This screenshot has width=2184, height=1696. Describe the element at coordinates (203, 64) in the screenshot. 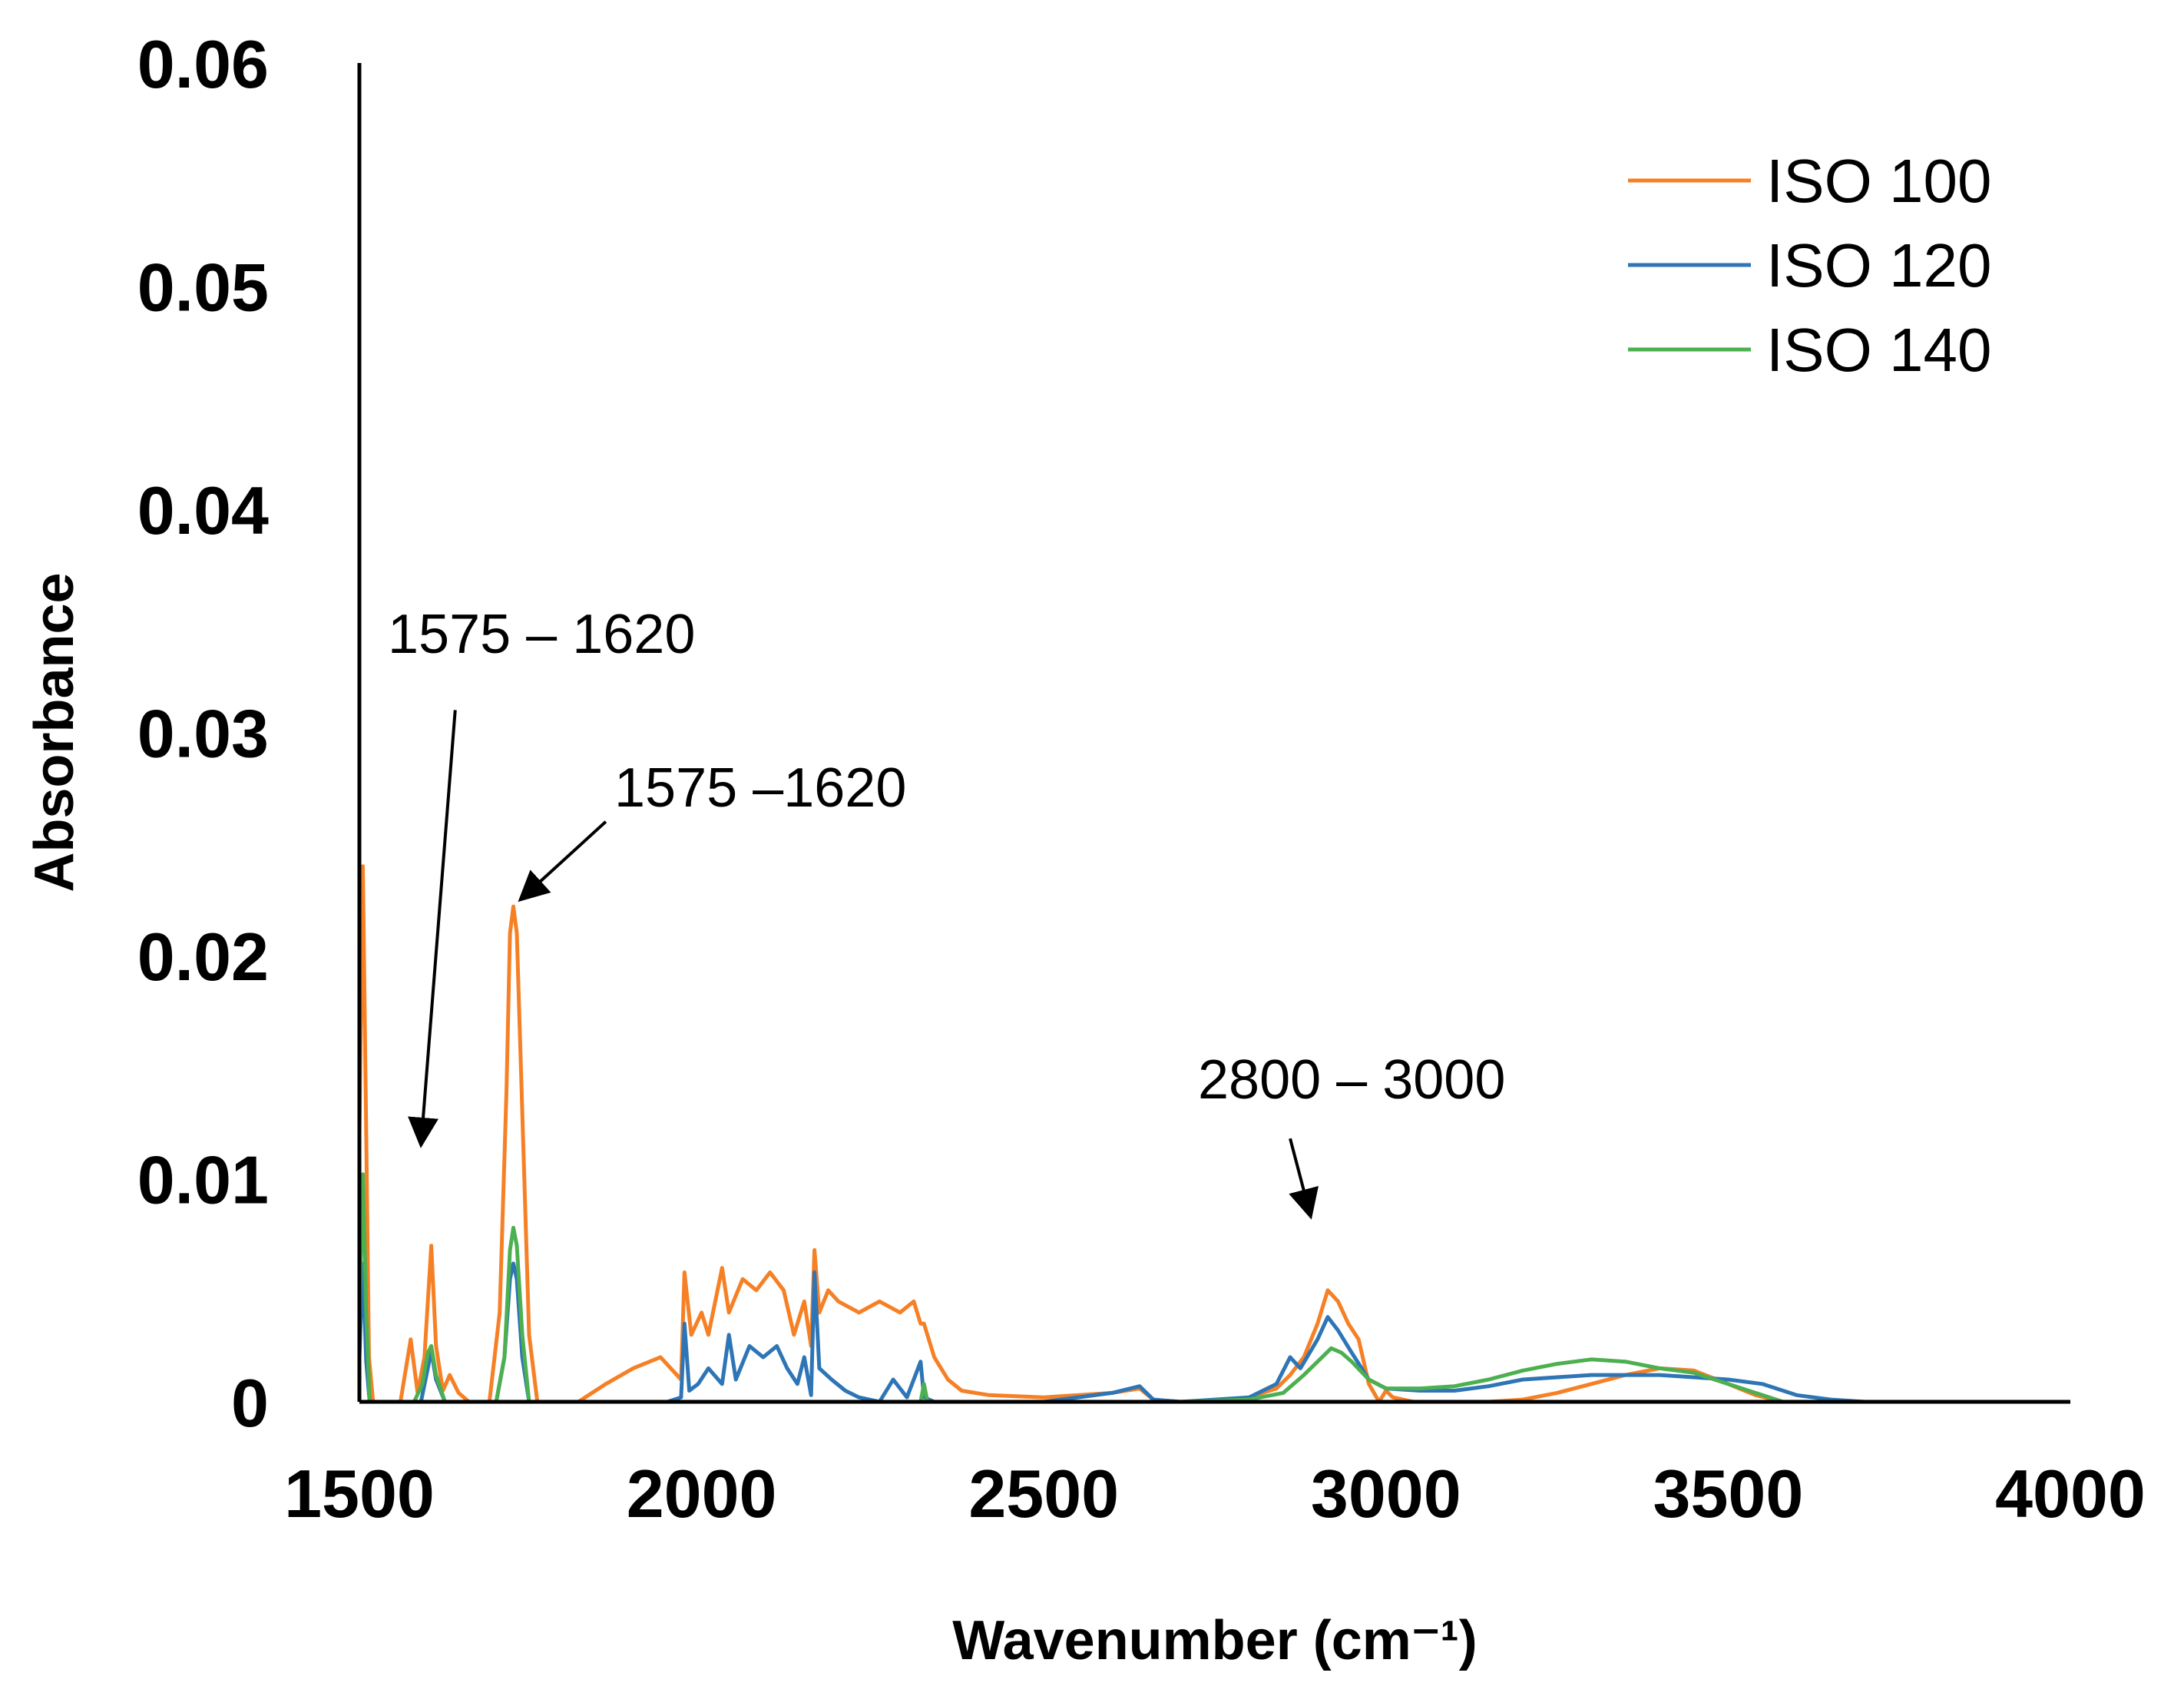

I see `y-tick-label: 0.06` at that location.